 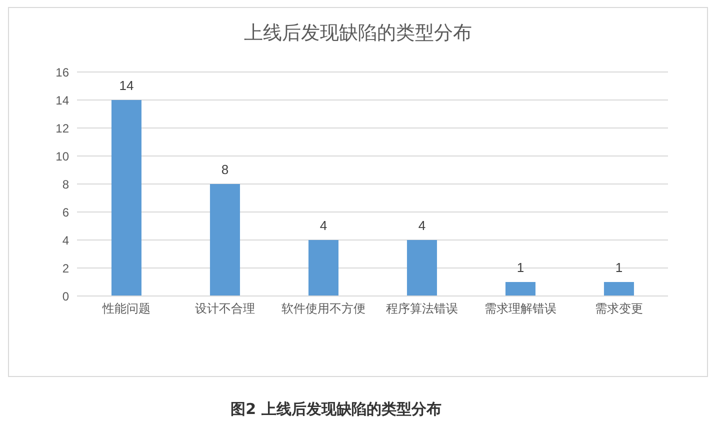 I want to click on x-tick-label: 程序算法错误, so click(x=422, y=309).